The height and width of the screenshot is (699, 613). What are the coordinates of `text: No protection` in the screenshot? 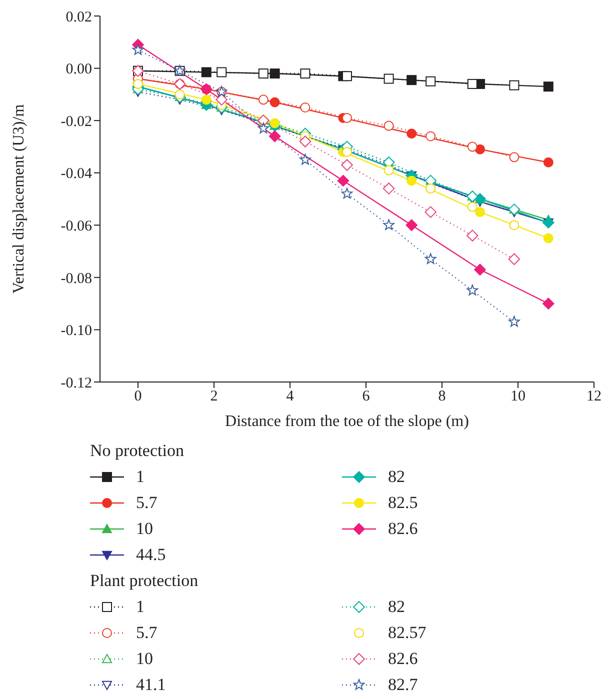 It's located at (137, 451).